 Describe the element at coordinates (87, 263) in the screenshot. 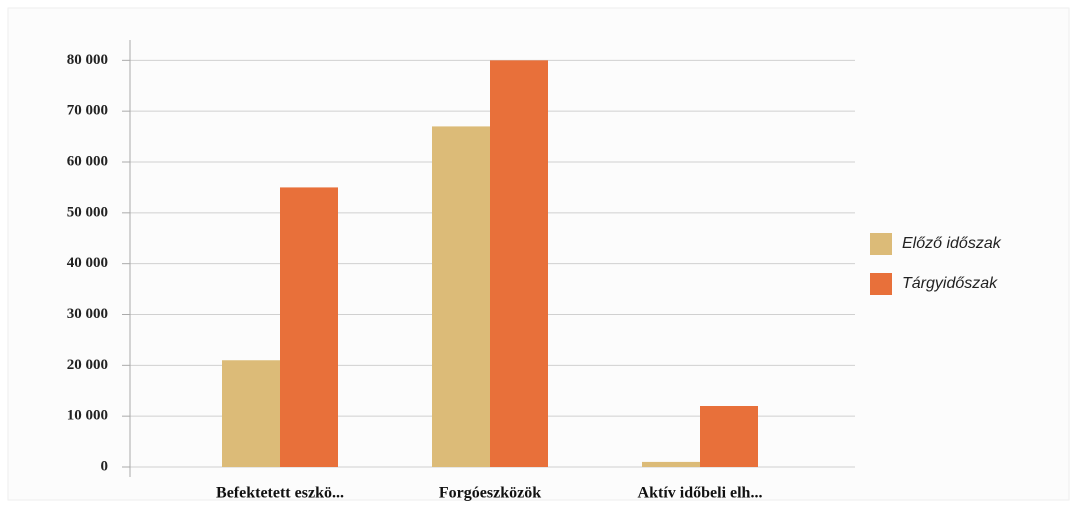

I see `y-tick-label: 40 000` at that location.